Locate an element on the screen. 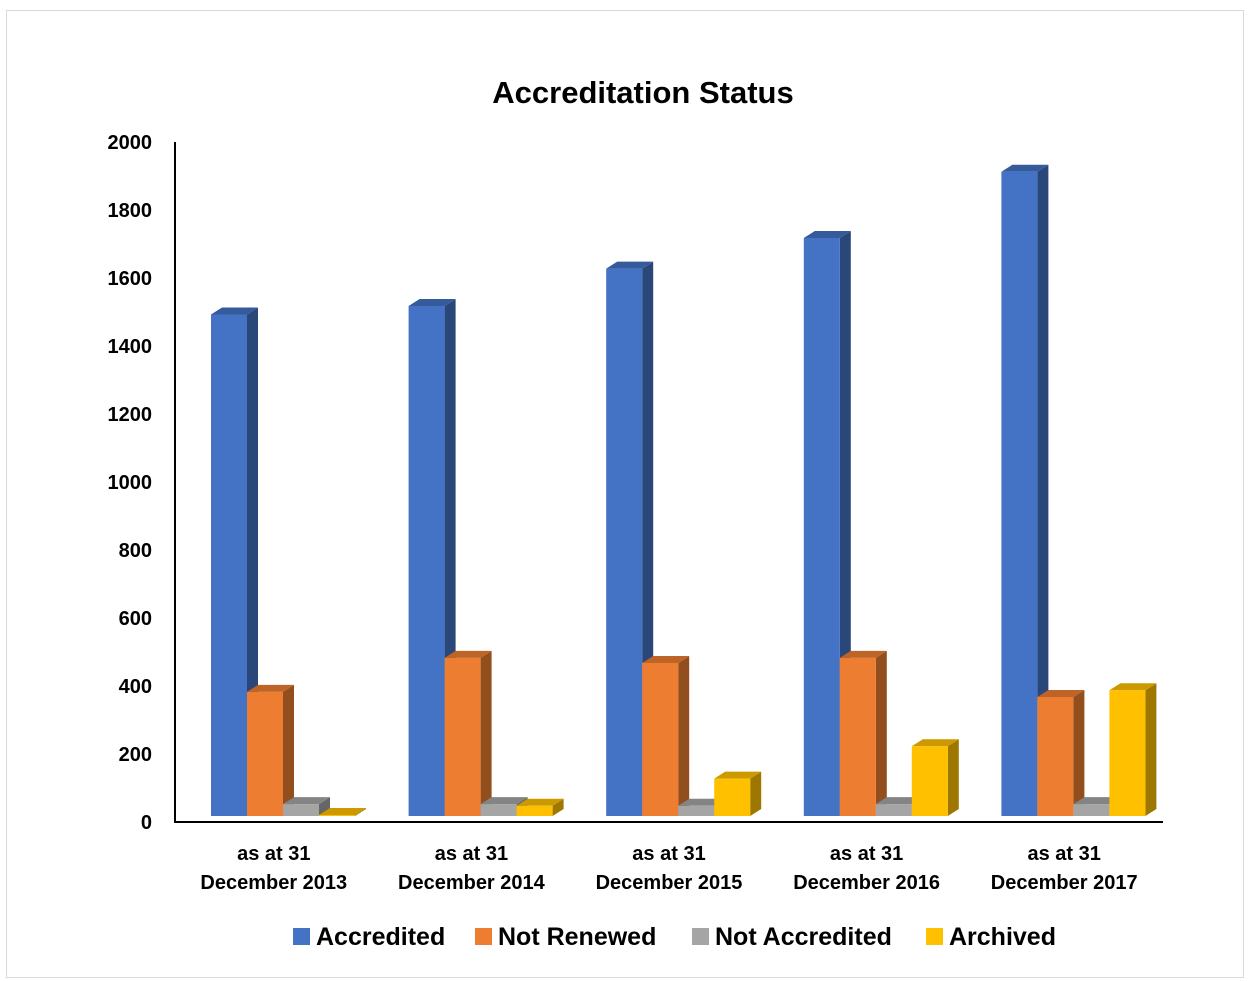 The height and width of the screenshot is (981, 1250). y-tick-label: 0 is located at coordinates (146, 823).